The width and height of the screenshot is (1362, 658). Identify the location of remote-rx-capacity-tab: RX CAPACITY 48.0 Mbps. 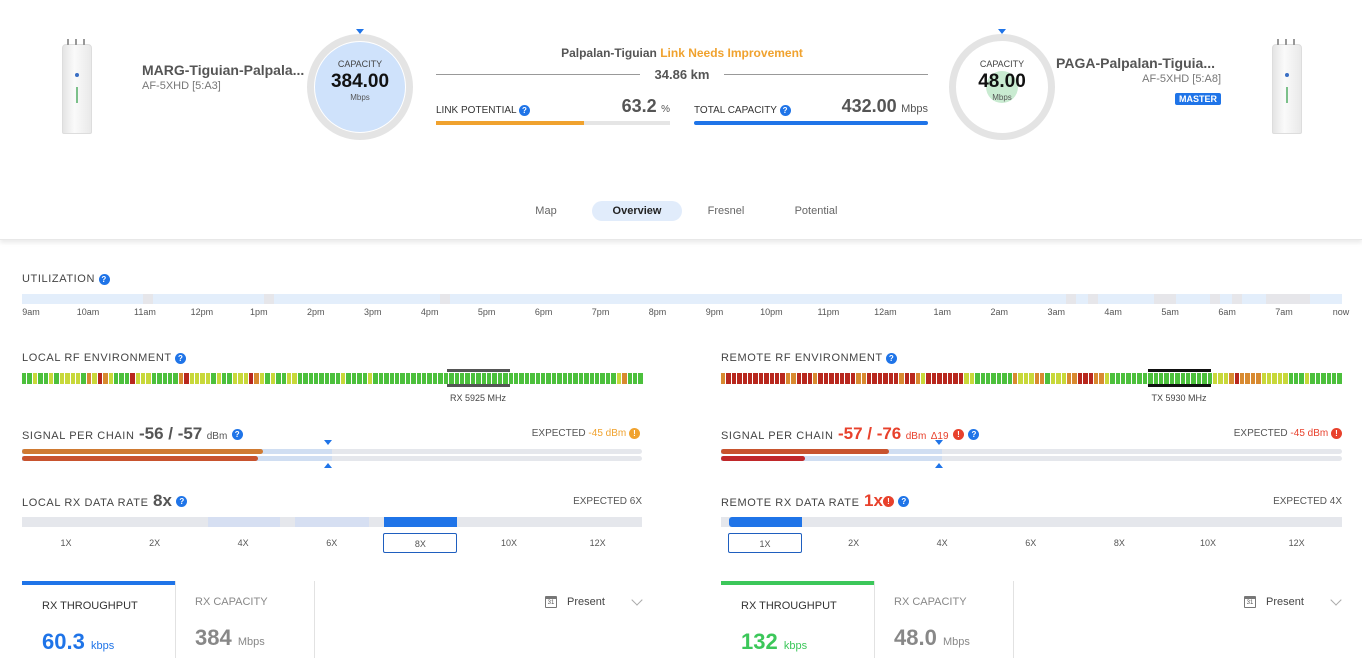
(932, 623).